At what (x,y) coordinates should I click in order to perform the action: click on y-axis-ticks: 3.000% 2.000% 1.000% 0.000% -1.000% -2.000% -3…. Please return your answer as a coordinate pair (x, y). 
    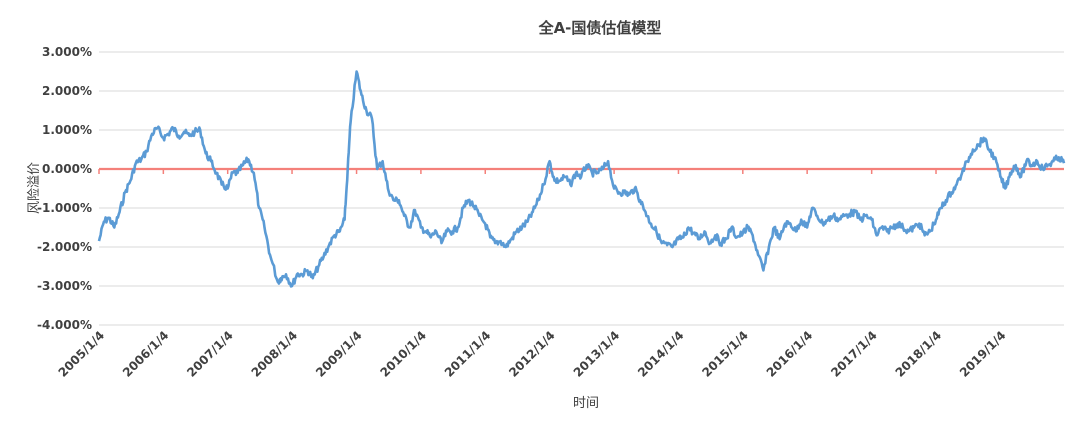
    Looking at the image, I should click on (64, 188).